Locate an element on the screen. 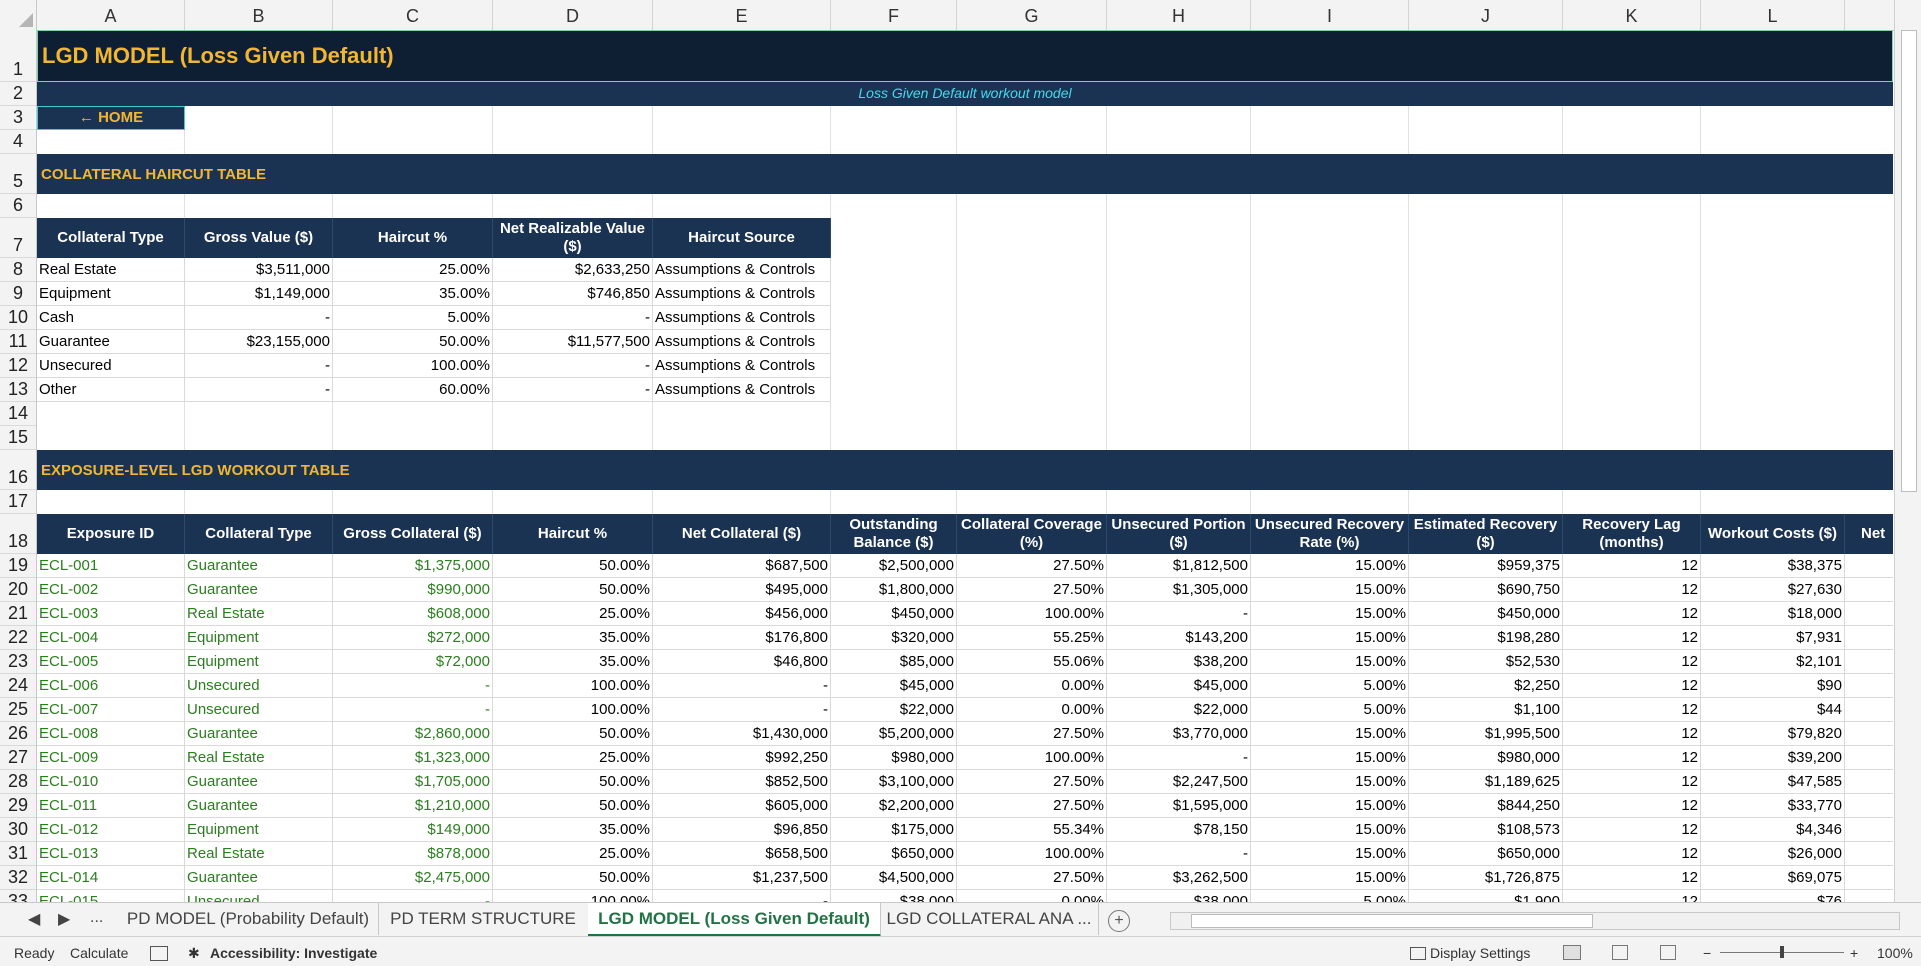  row-header: 9 is located at coordinates (18, 294).